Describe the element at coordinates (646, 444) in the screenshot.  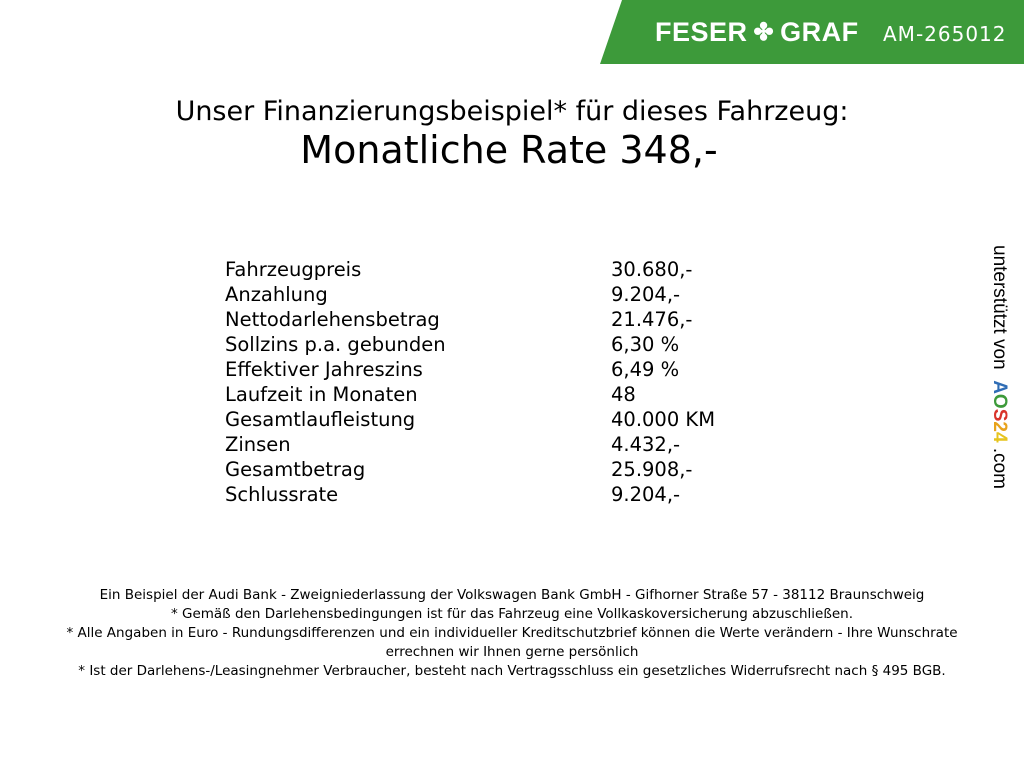
I see `row-value: 4.432,-` at that location.